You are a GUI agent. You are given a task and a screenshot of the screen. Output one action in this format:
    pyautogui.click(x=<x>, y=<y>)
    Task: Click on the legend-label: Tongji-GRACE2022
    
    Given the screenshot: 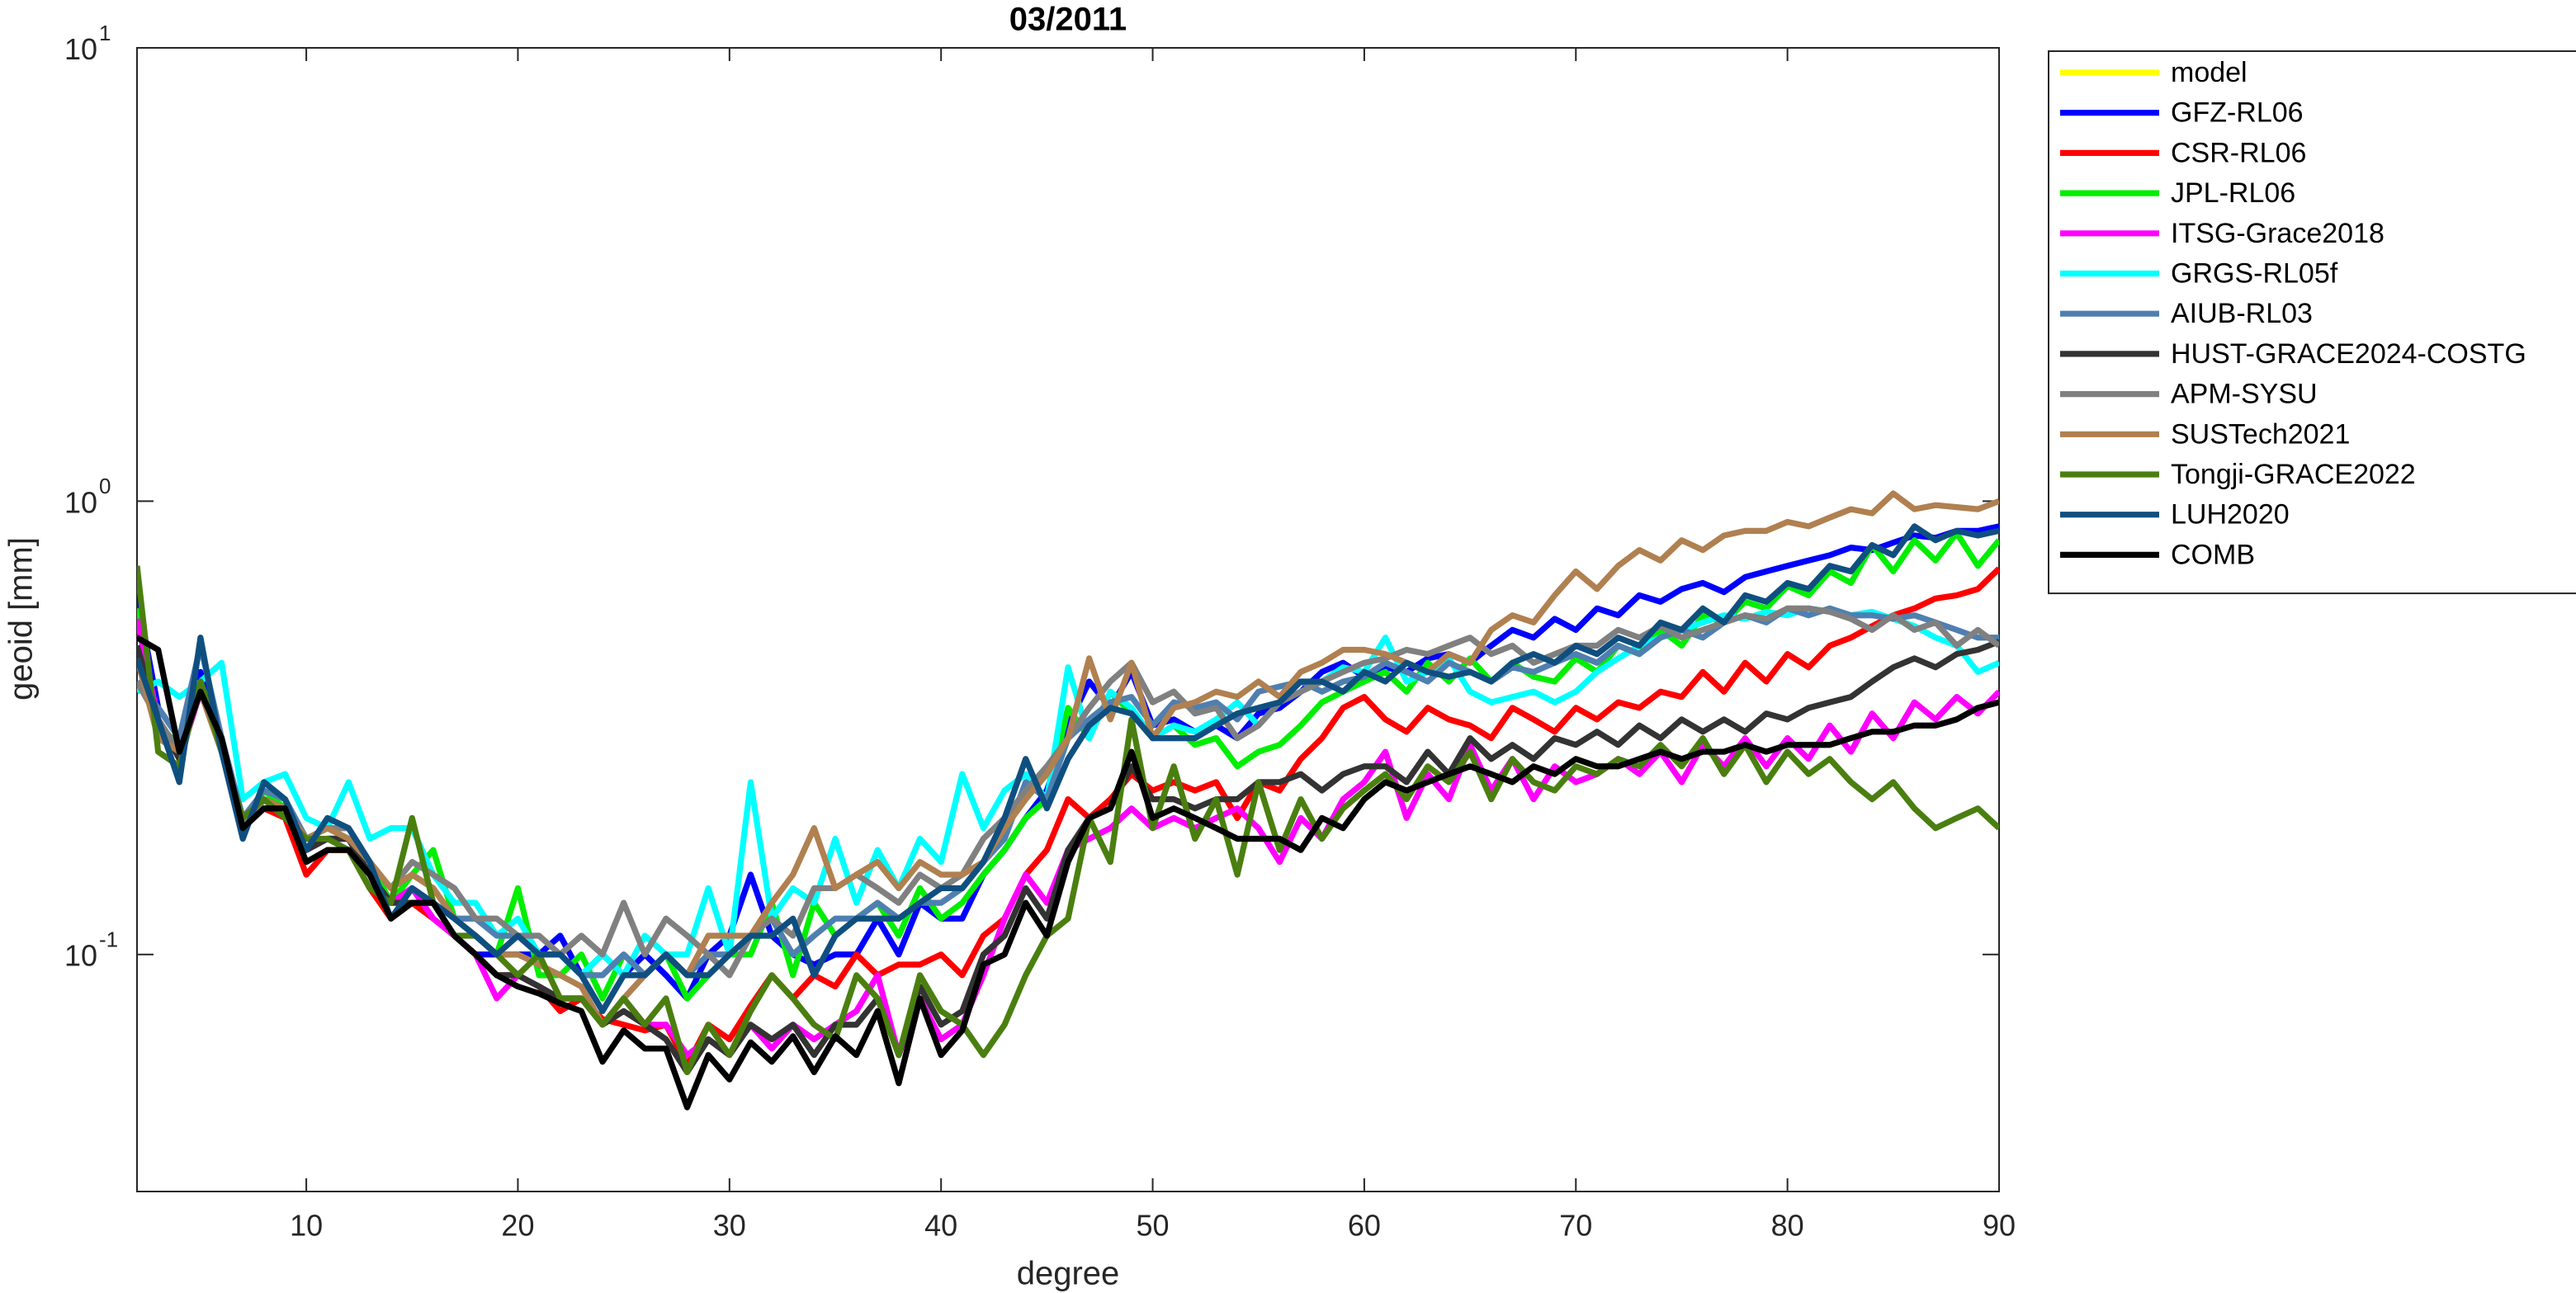 What is the action you would take?
    pyautogui.click(x=2293, y=474)
    